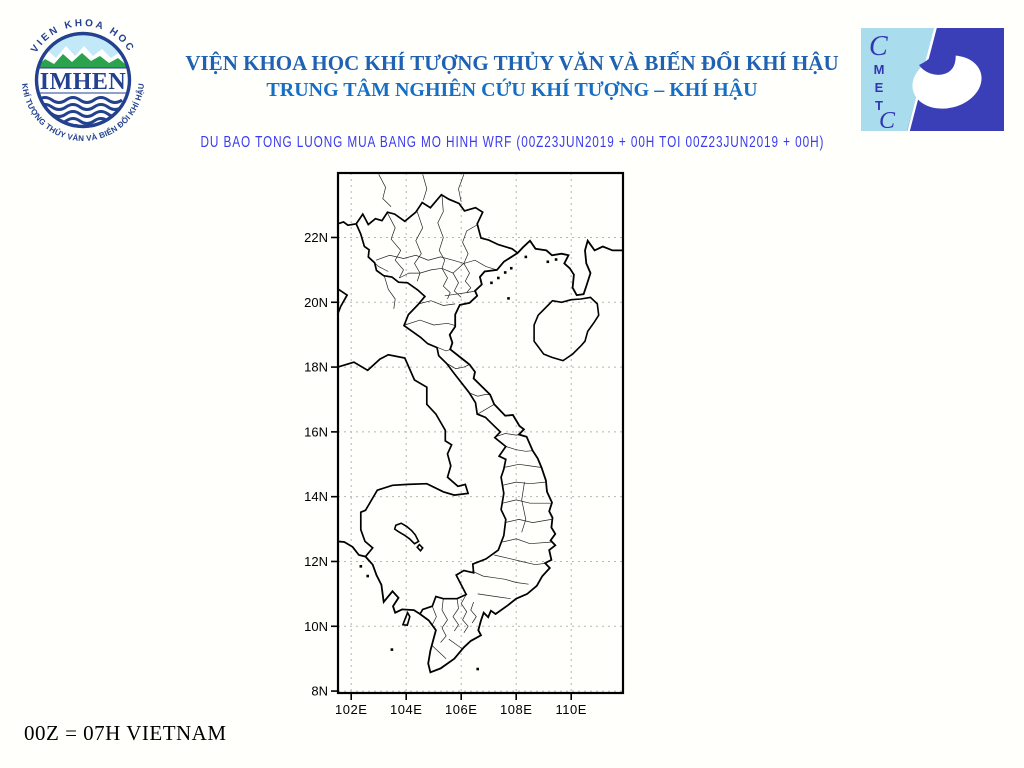 Image resolution: width=1024 pixels, height=768 pixels. Describe the element at coordinates (461, 709) in the screenshot. I see `x-axis-label-106E: 106E` at that location.